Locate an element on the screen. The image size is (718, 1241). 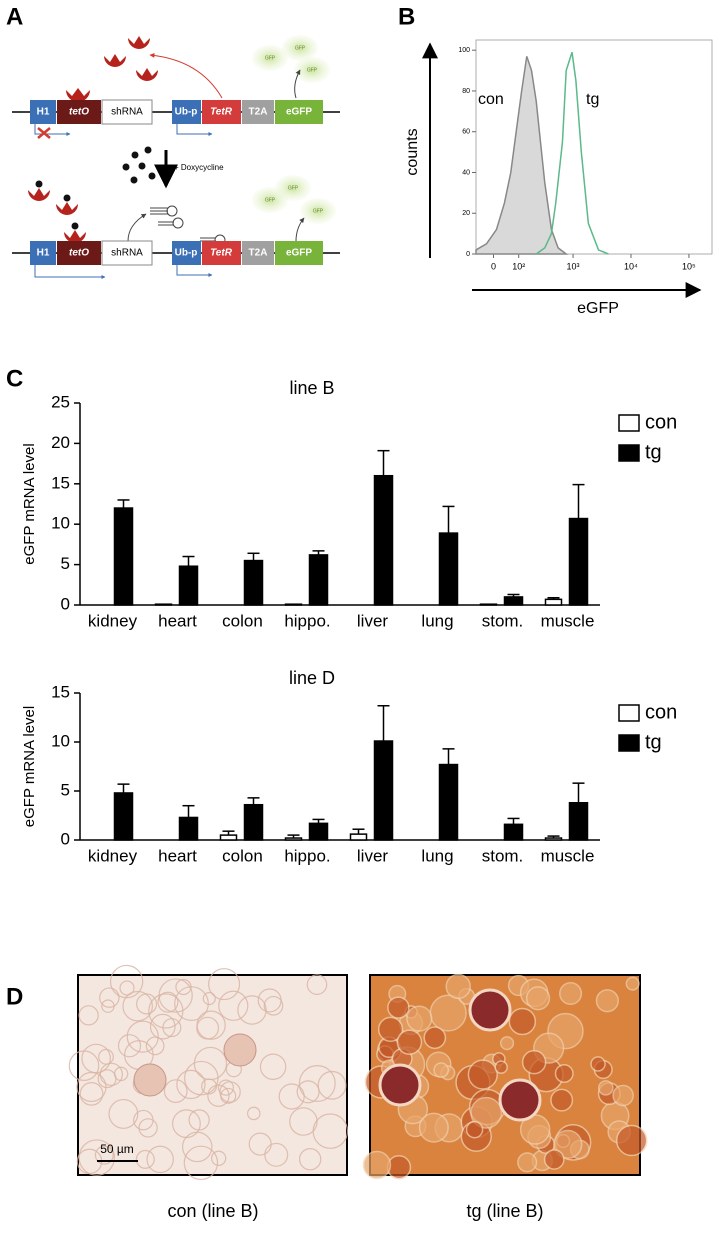
gene-label: Ub-p is located at coordinates (186, 253).